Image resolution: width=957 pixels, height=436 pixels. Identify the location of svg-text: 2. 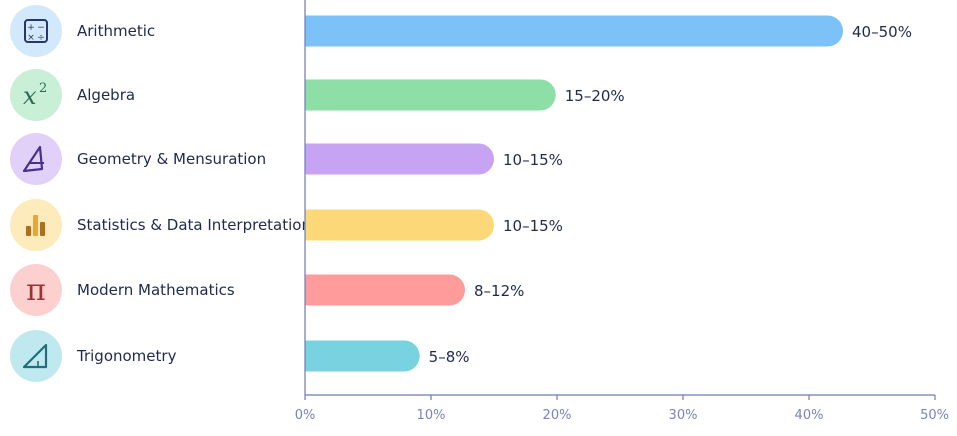
(43, 88).